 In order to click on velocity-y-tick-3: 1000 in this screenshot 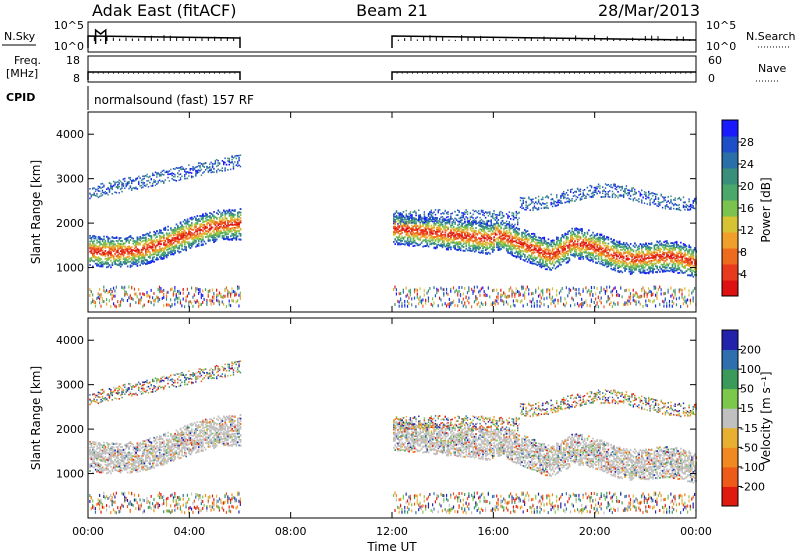, I will do `click(70, 474)`.